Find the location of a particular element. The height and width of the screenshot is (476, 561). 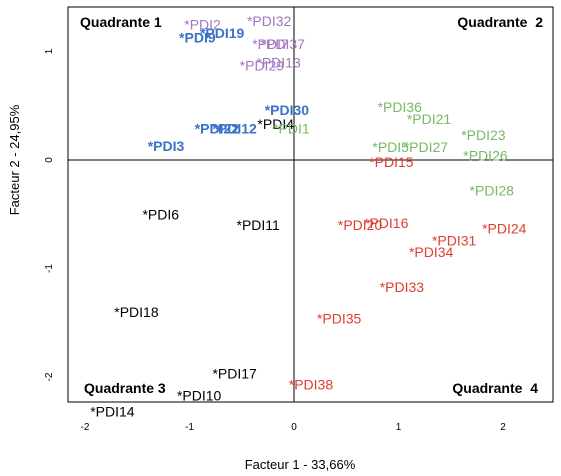

point-label: *PDI23 is located at coordinates (483, 135).